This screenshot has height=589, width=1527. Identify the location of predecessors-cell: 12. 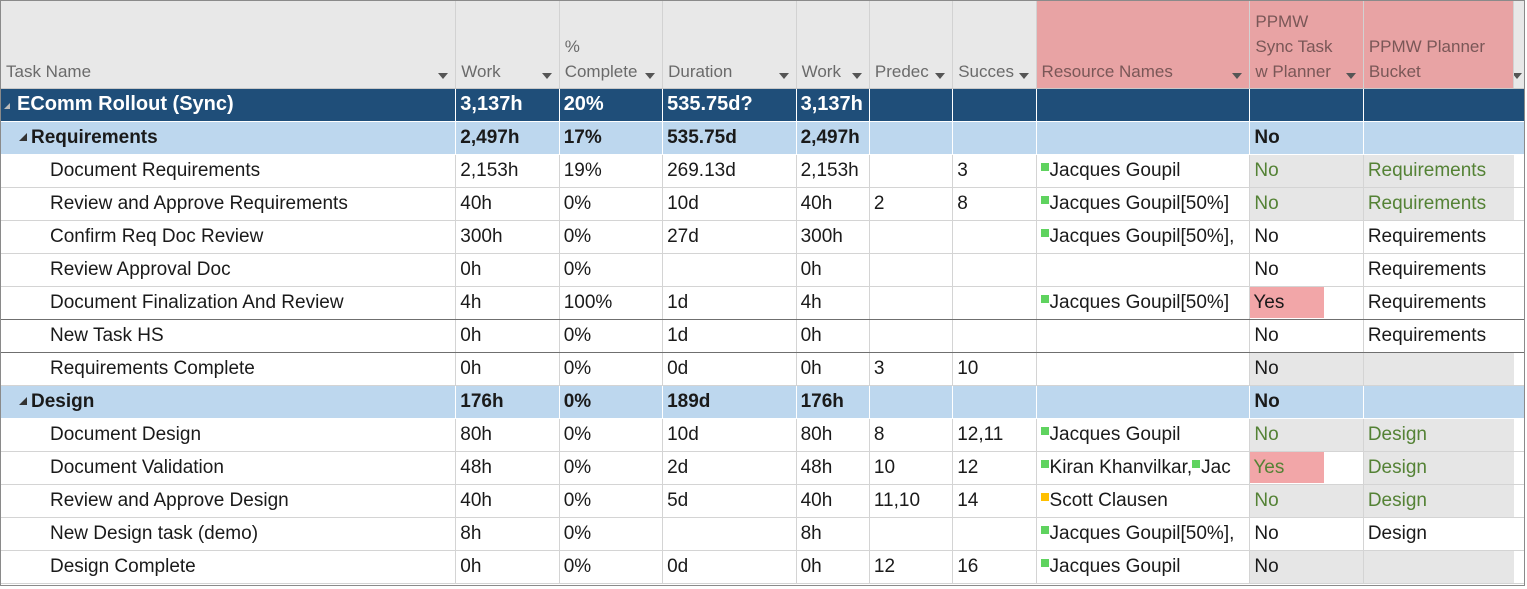
(911, 567).